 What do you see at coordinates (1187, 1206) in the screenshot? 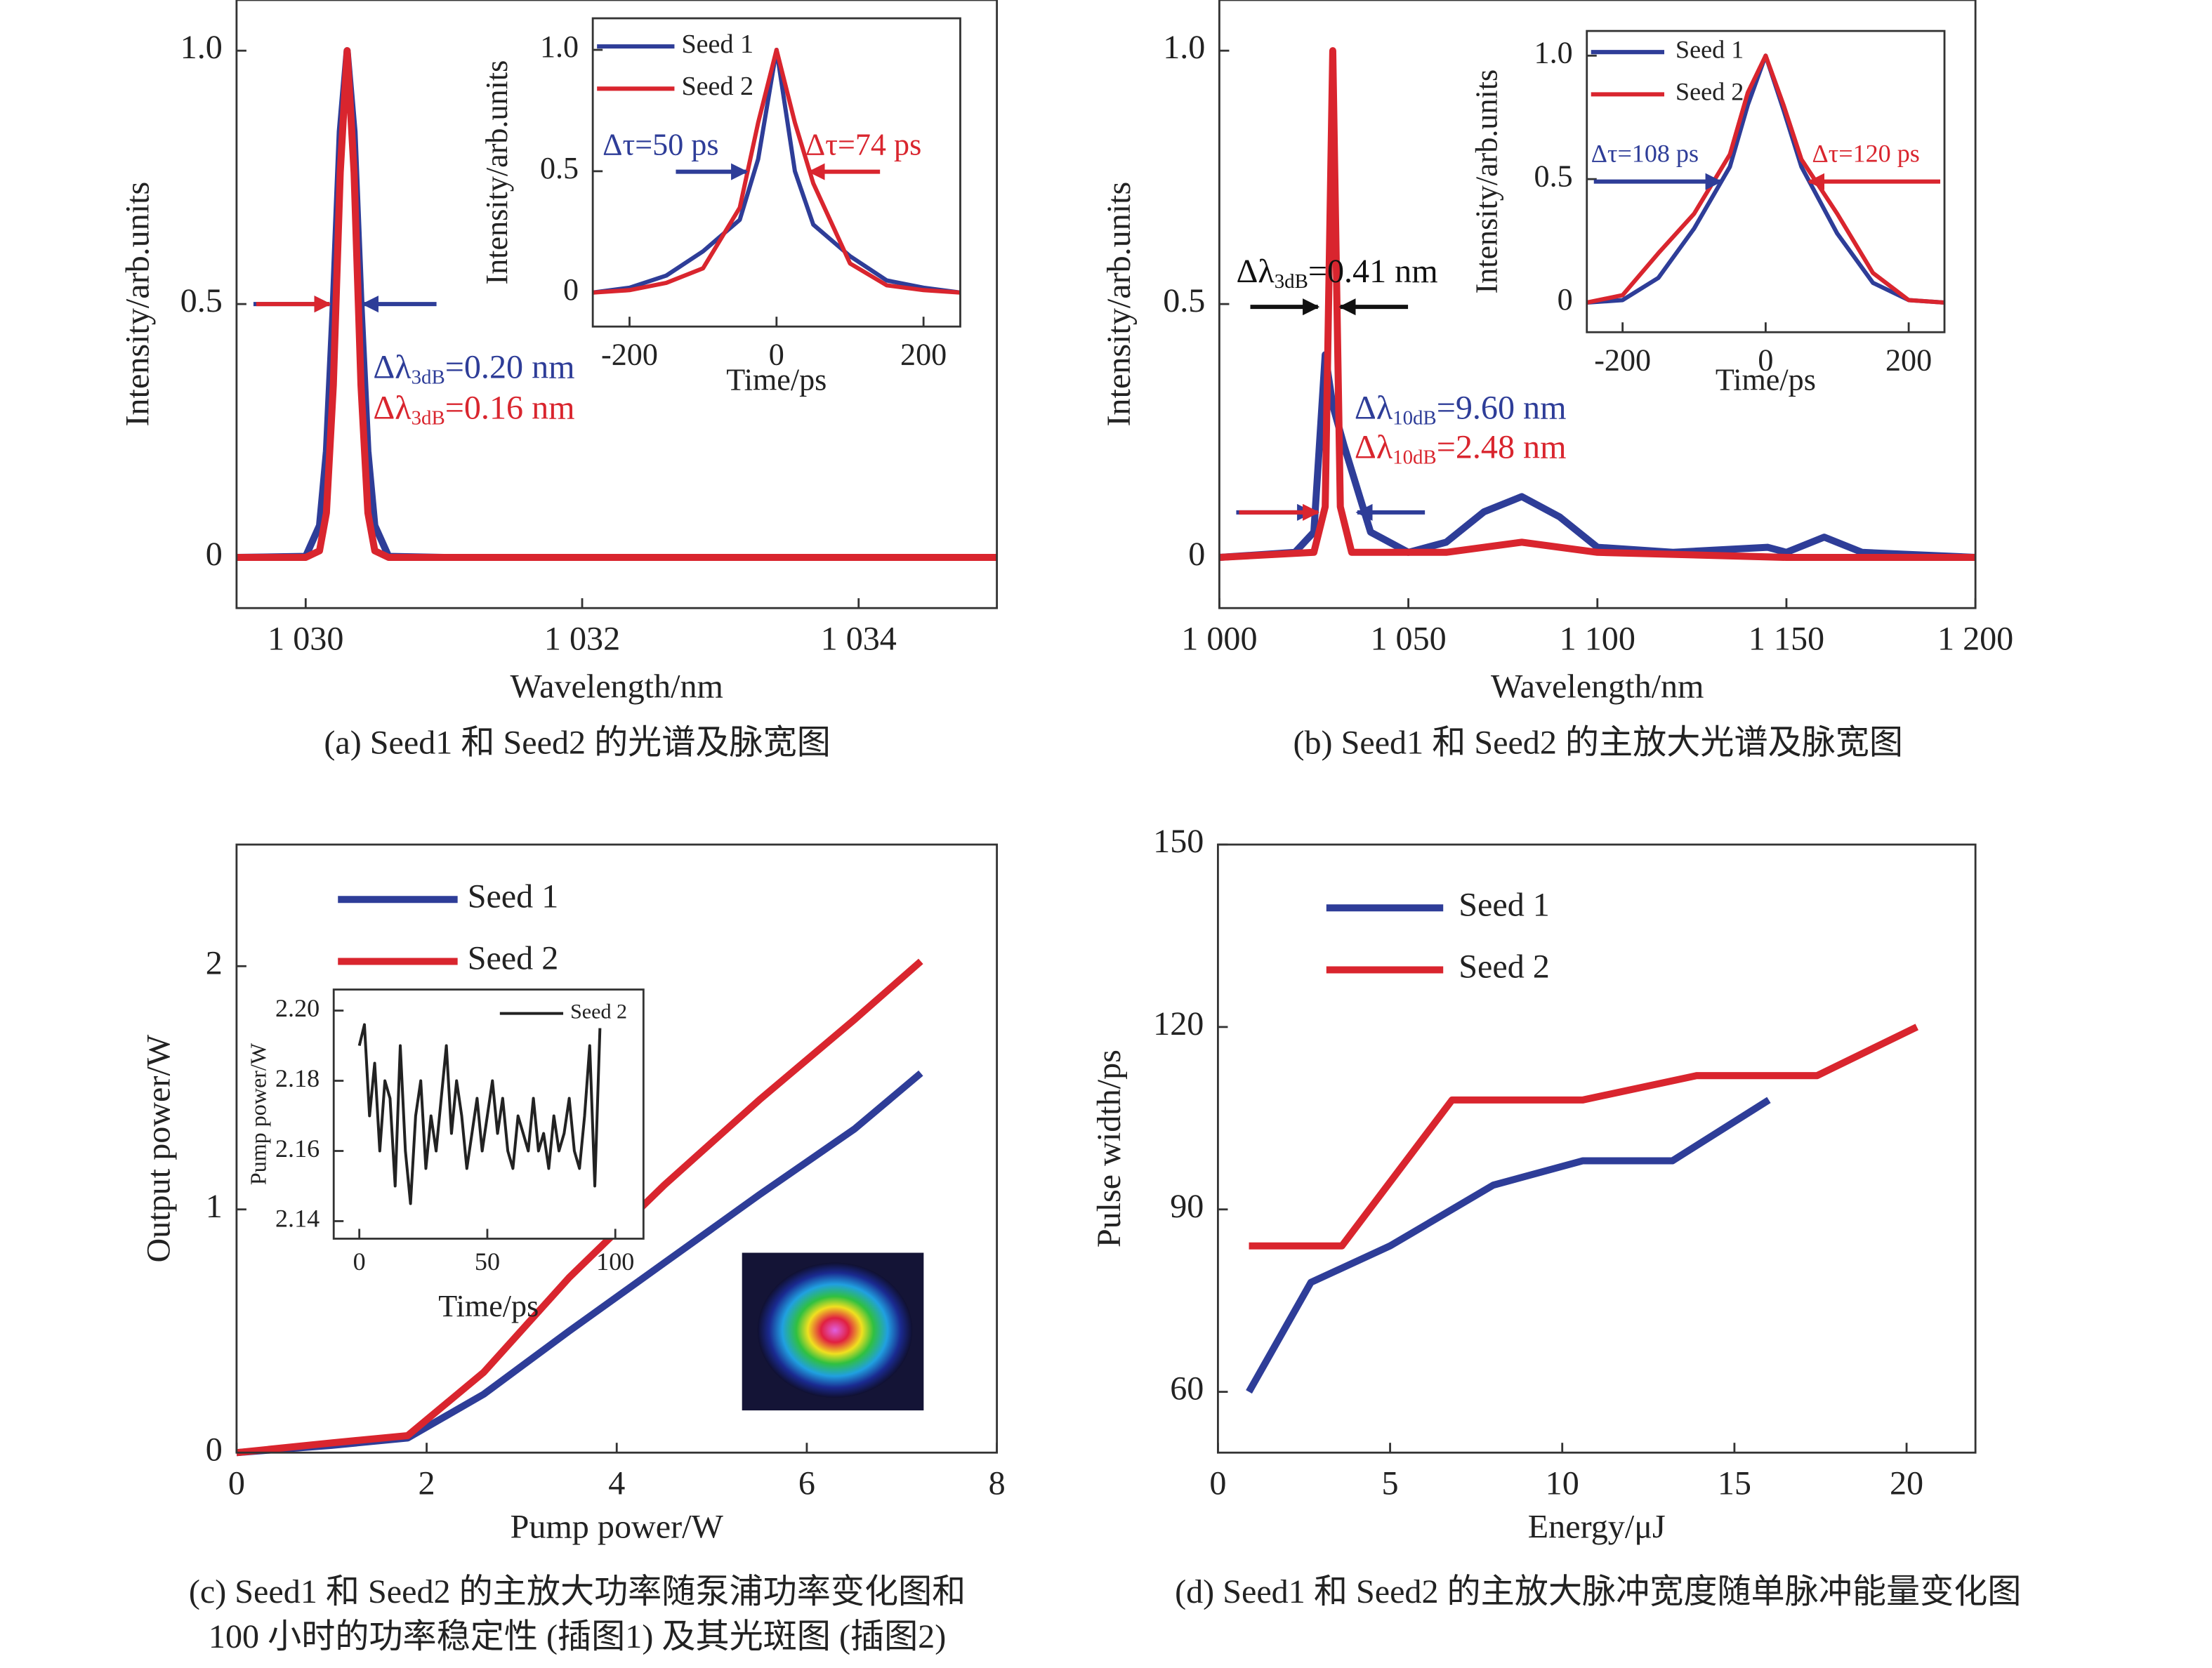
I see `y-tick-label: 90` at bounding box center [1187, 1206].